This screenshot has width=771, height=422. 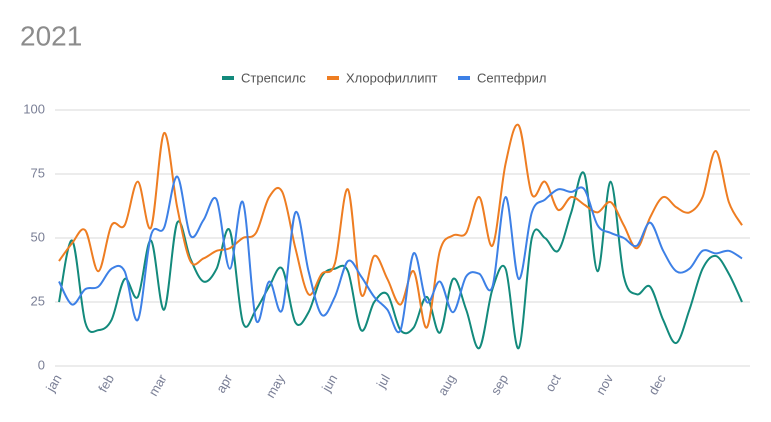 What do you see at coordinates (34, 108) in the screenshot?
I see `y-tick-label: 100` at bounding box center [34, 108].